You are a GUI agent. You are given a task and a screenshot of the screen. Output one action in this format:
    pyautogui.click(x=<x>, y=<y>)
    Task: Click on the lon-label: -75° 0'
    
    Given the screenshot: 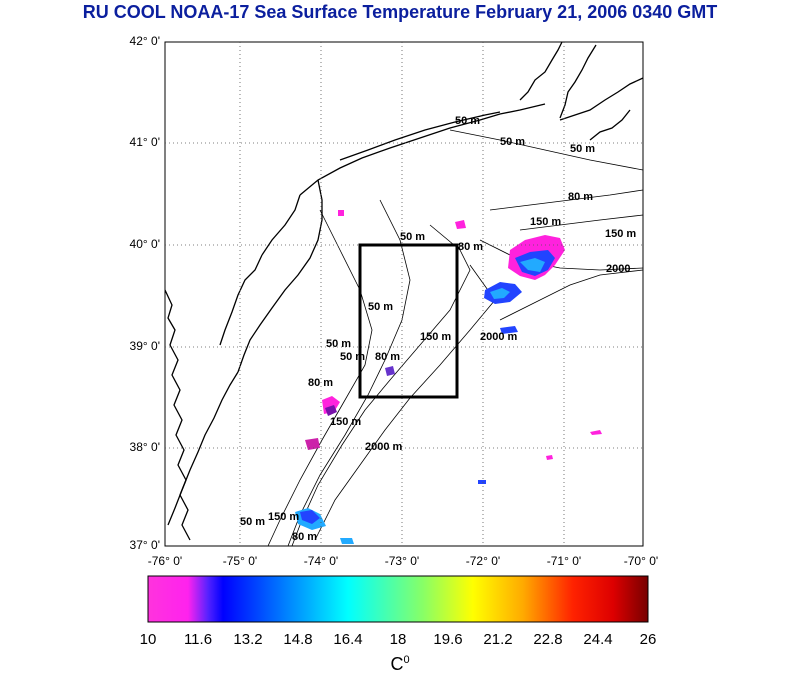 What is the action you would take?
    pyautogui.click(x=240, y=561)
    